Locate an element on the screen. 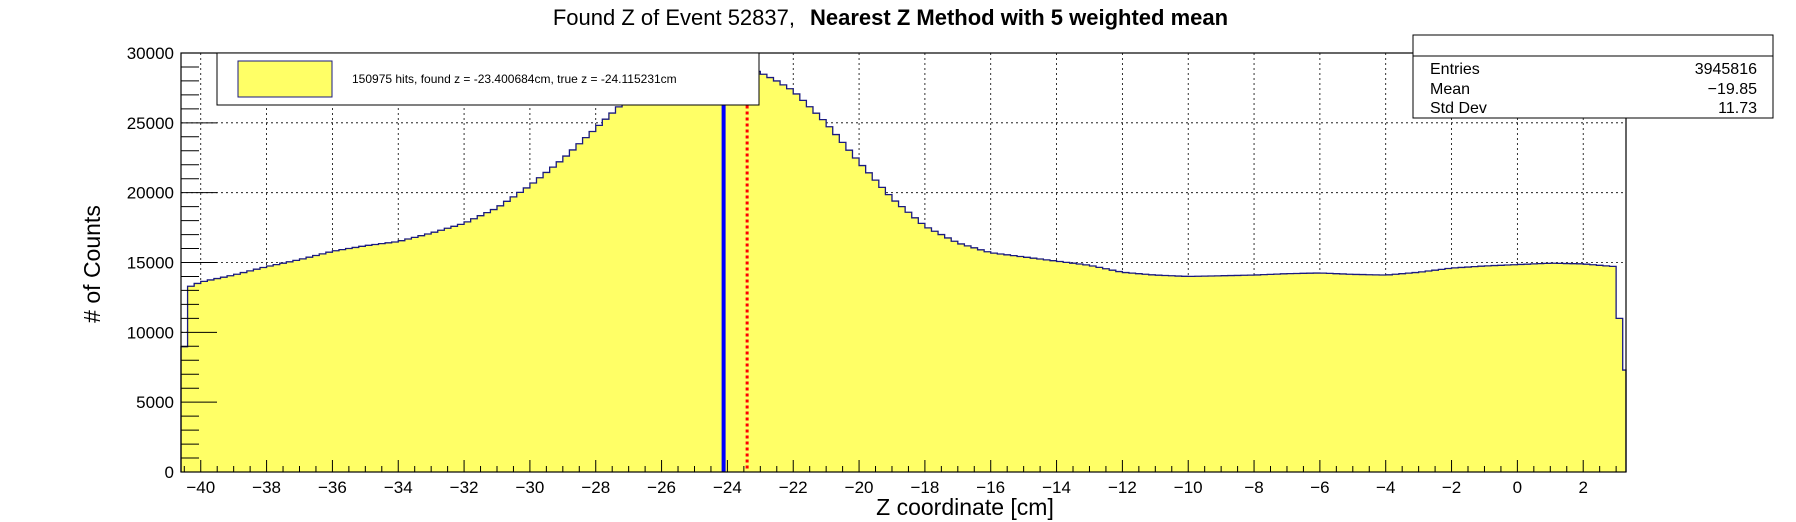 The height and width of the screenshot is (522, 1796). legend-swatch is located at coordinates (285, 79).